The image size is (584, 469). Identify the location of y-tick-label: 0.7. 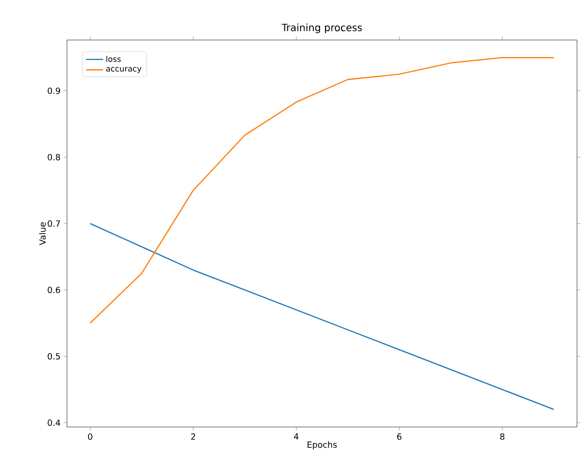
(54, 223).